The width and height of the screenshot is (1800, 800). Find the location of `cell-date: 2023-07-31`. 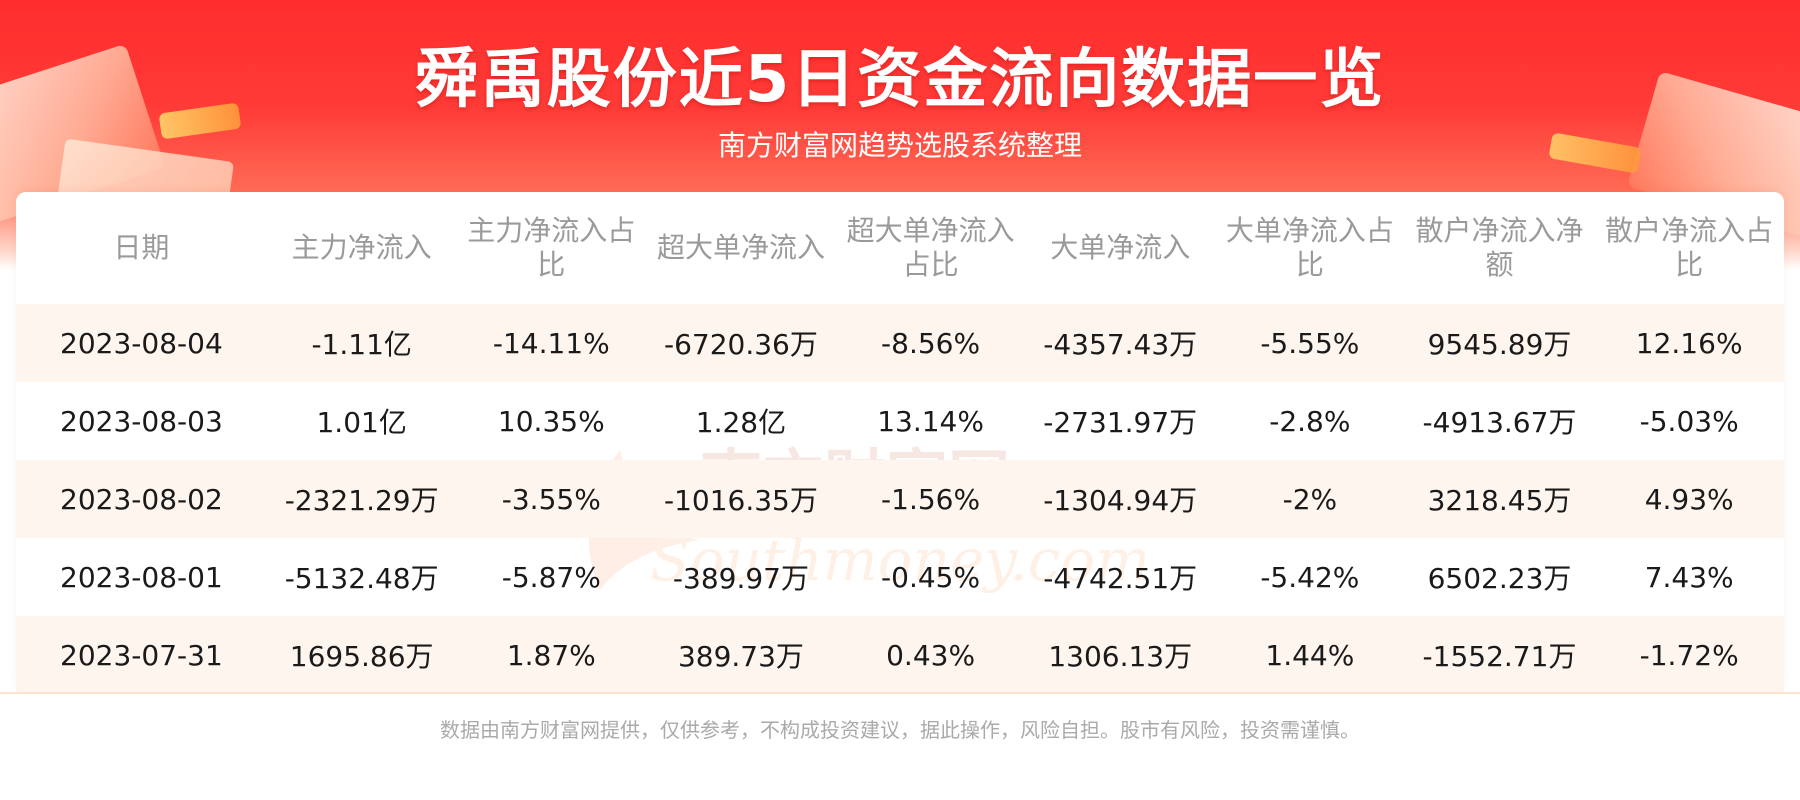

cell-date: 2023-07-31 is located at coordinates (141, 655).